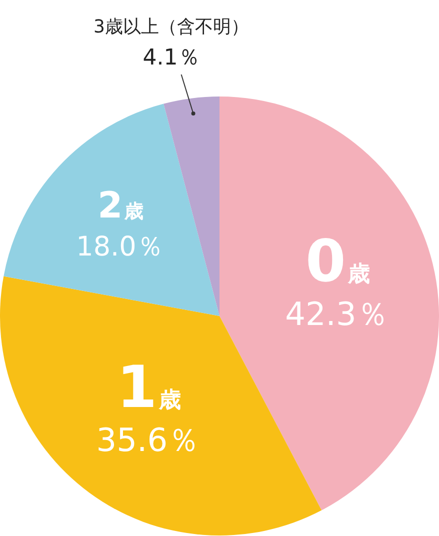  What do you see at coordinates (149, 387) in the screenshot?
I see `slice-label: 1歳` at bounding box center [149, 387].